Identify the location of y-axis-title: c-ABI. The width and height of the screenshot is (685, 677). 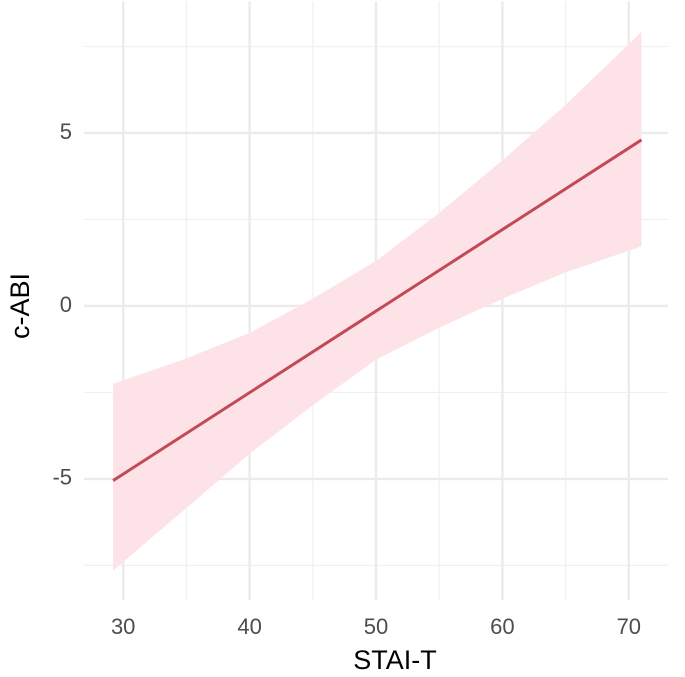
(20, 306).